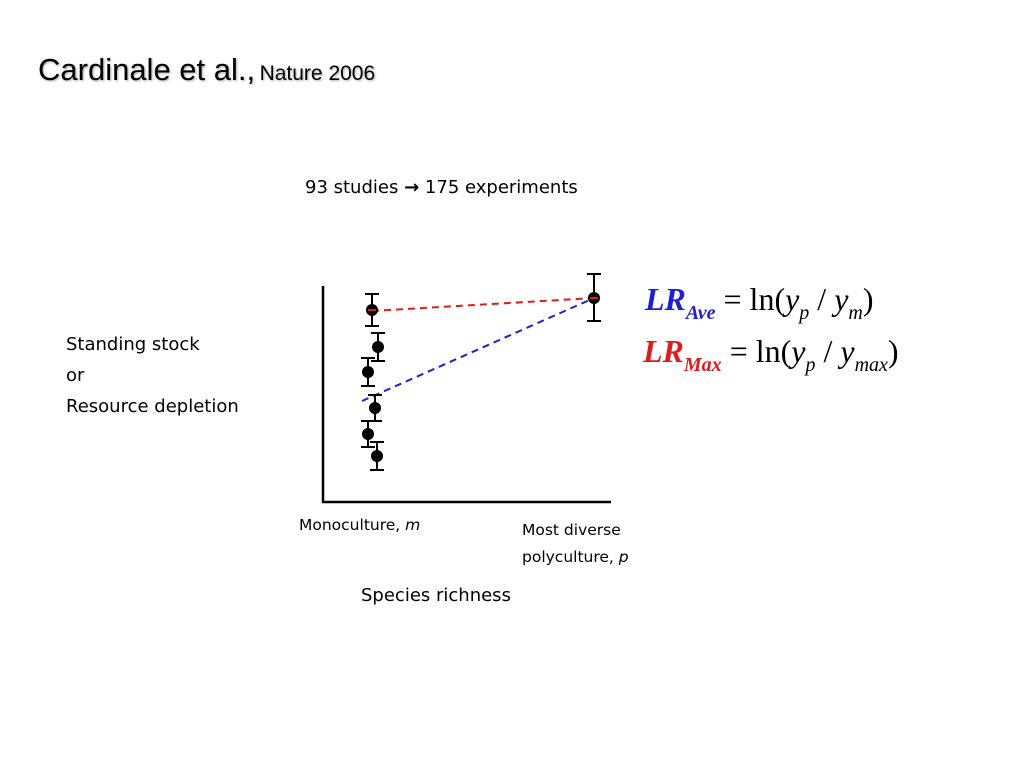  I want to click on lr-ave-subscript: Ave, so click(700, 313).